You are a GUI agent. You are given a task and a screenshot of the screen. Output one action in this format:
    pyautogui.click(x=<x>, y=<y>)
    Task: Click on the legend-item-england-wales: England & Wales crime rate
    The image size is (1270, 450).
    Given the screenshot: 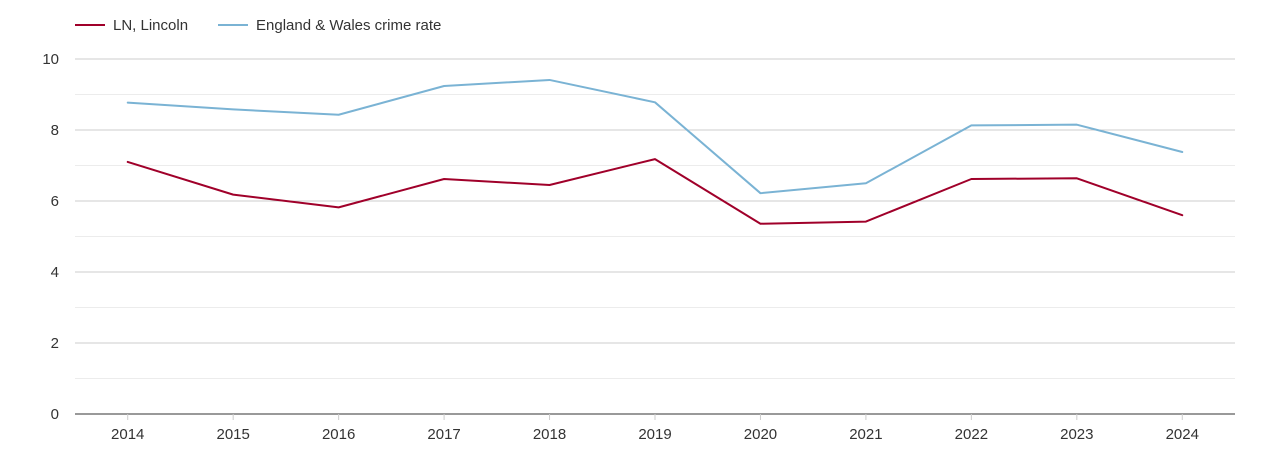 What is the action you would take?
    pyautogui.click(x=329, y=25)
    